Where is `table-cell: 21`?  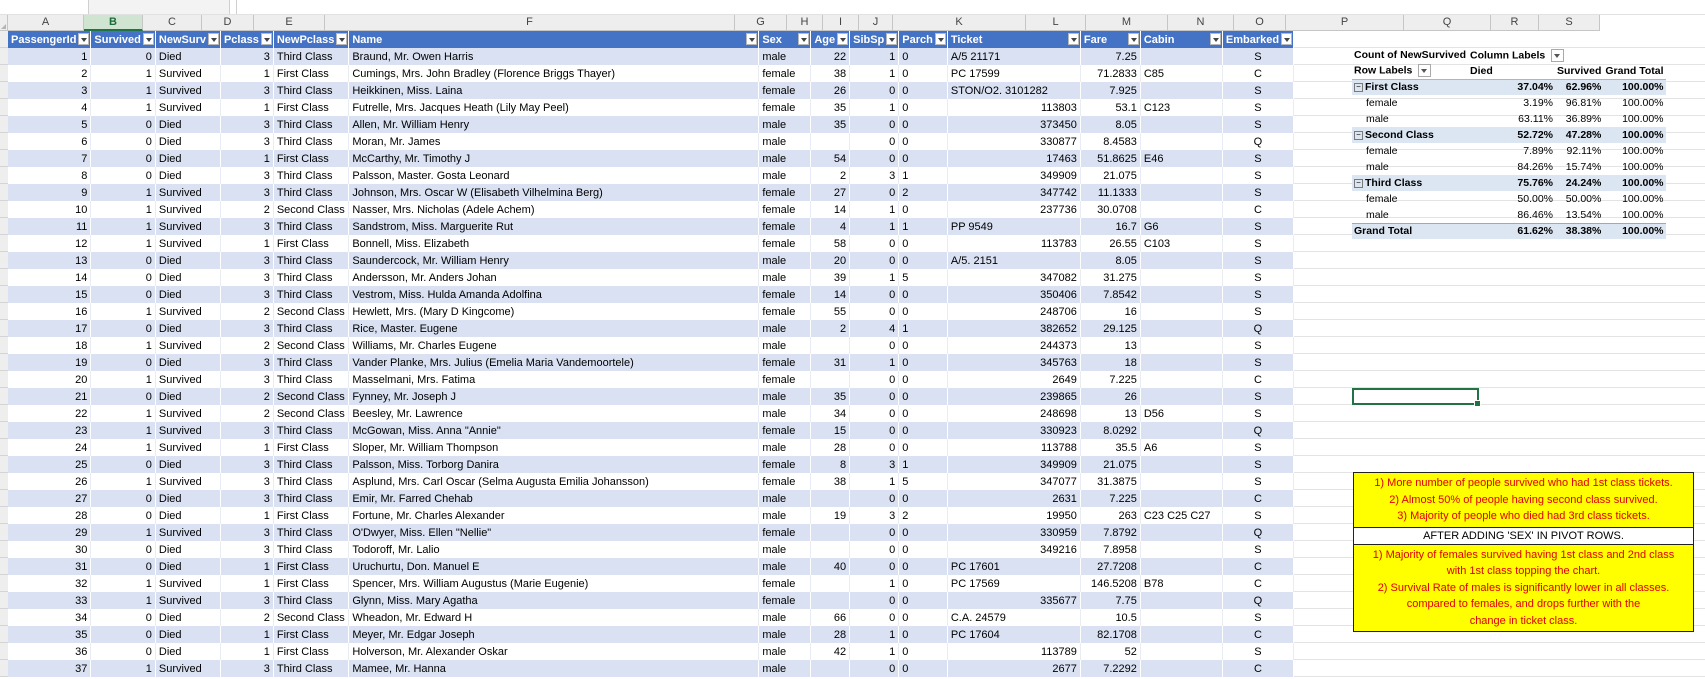 table-cell: 21 is located at coordinates (50, 396).